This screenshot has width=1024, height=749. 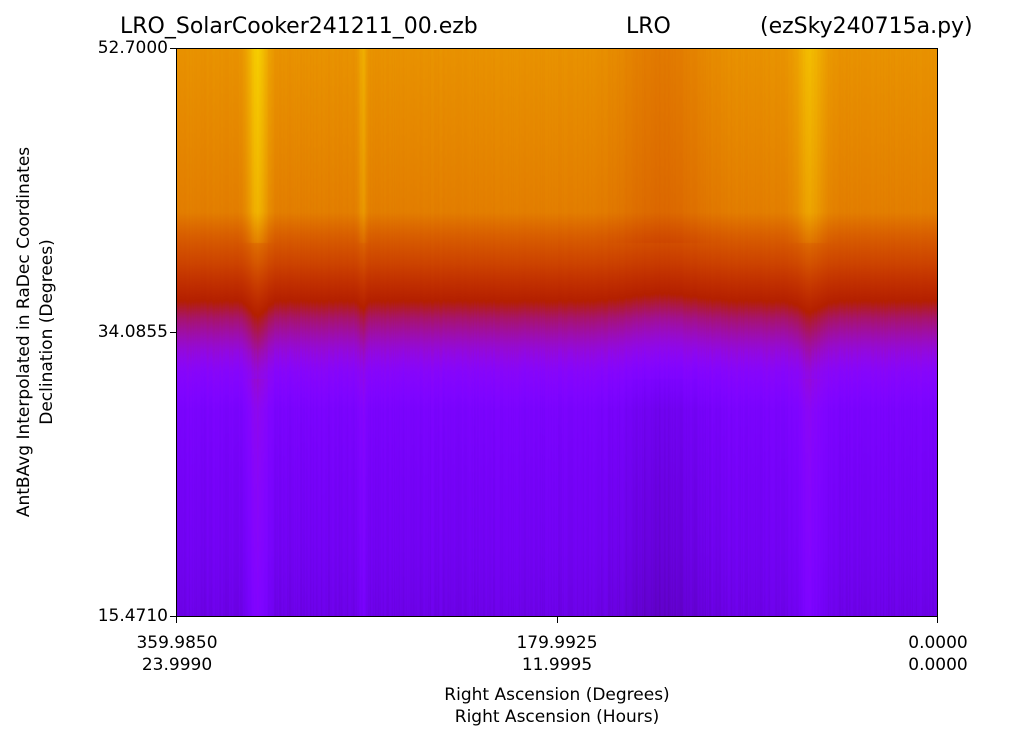 I want to click on y-axis-label-declination: Declination (Degrees), so click(x=47, y=332).